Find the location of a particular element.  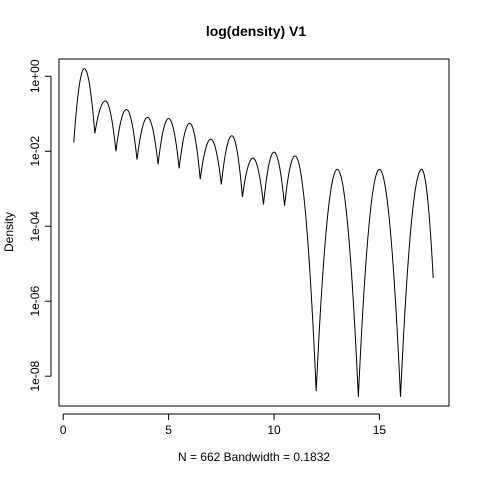

y-tick-label: 1e-08 is located at coordinates (35, 376).